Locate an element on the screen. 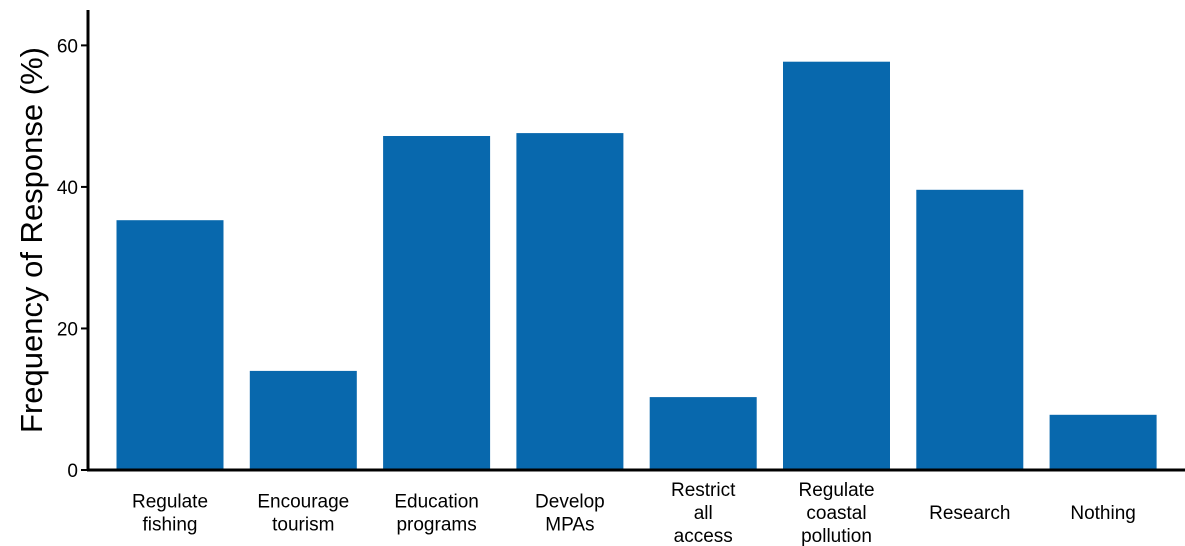  x-category-label-2: Education programs is located at coordinates (436, 514).